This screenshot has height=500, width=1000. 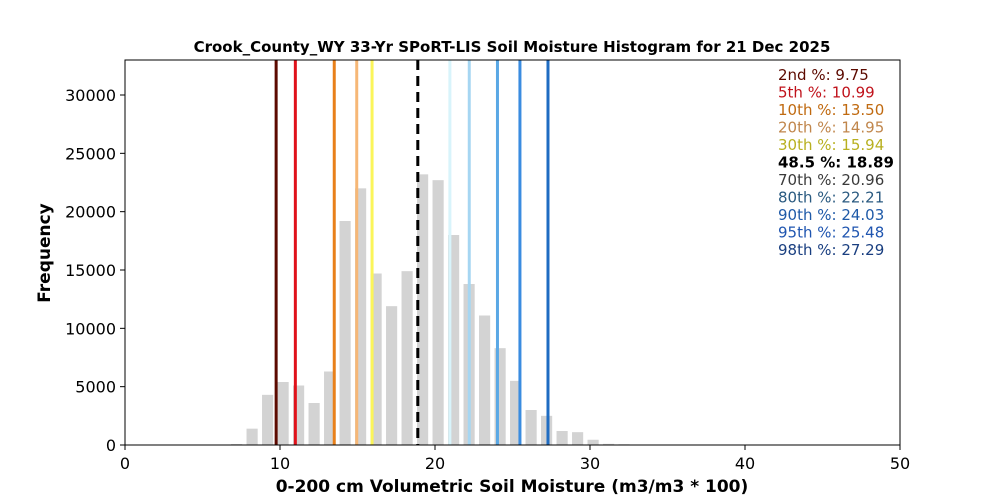 What do you see at coordinates (90, 212) in the screenshot?
I see `y-tick-label: 20000` at bounding box center [90, 212].